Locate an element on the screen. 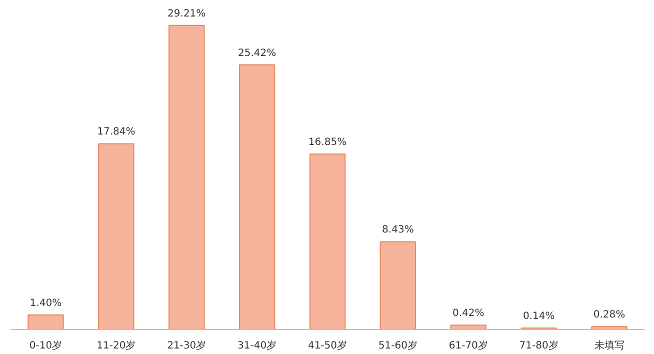  x-tick-label: 21-30岁 is located at coordinates (186, 346).